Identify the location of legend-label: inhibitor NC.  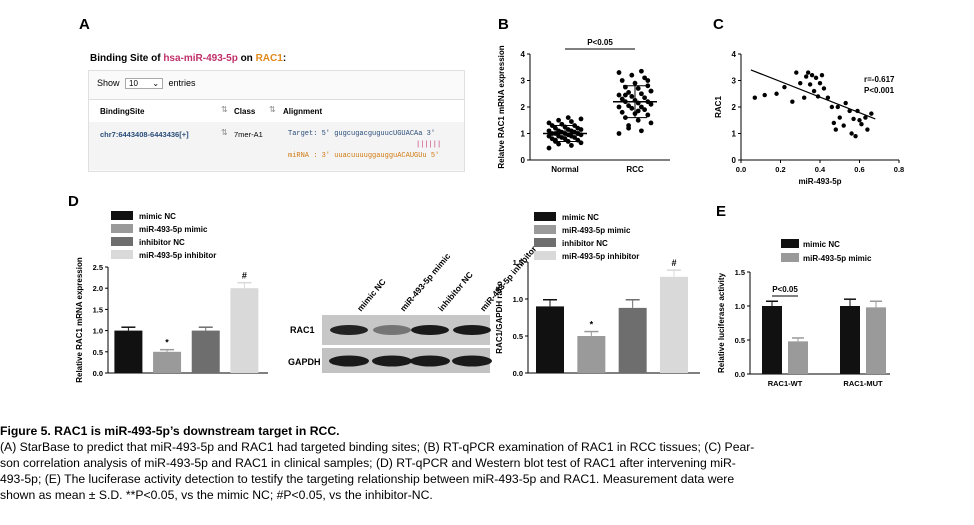
(585, 243).